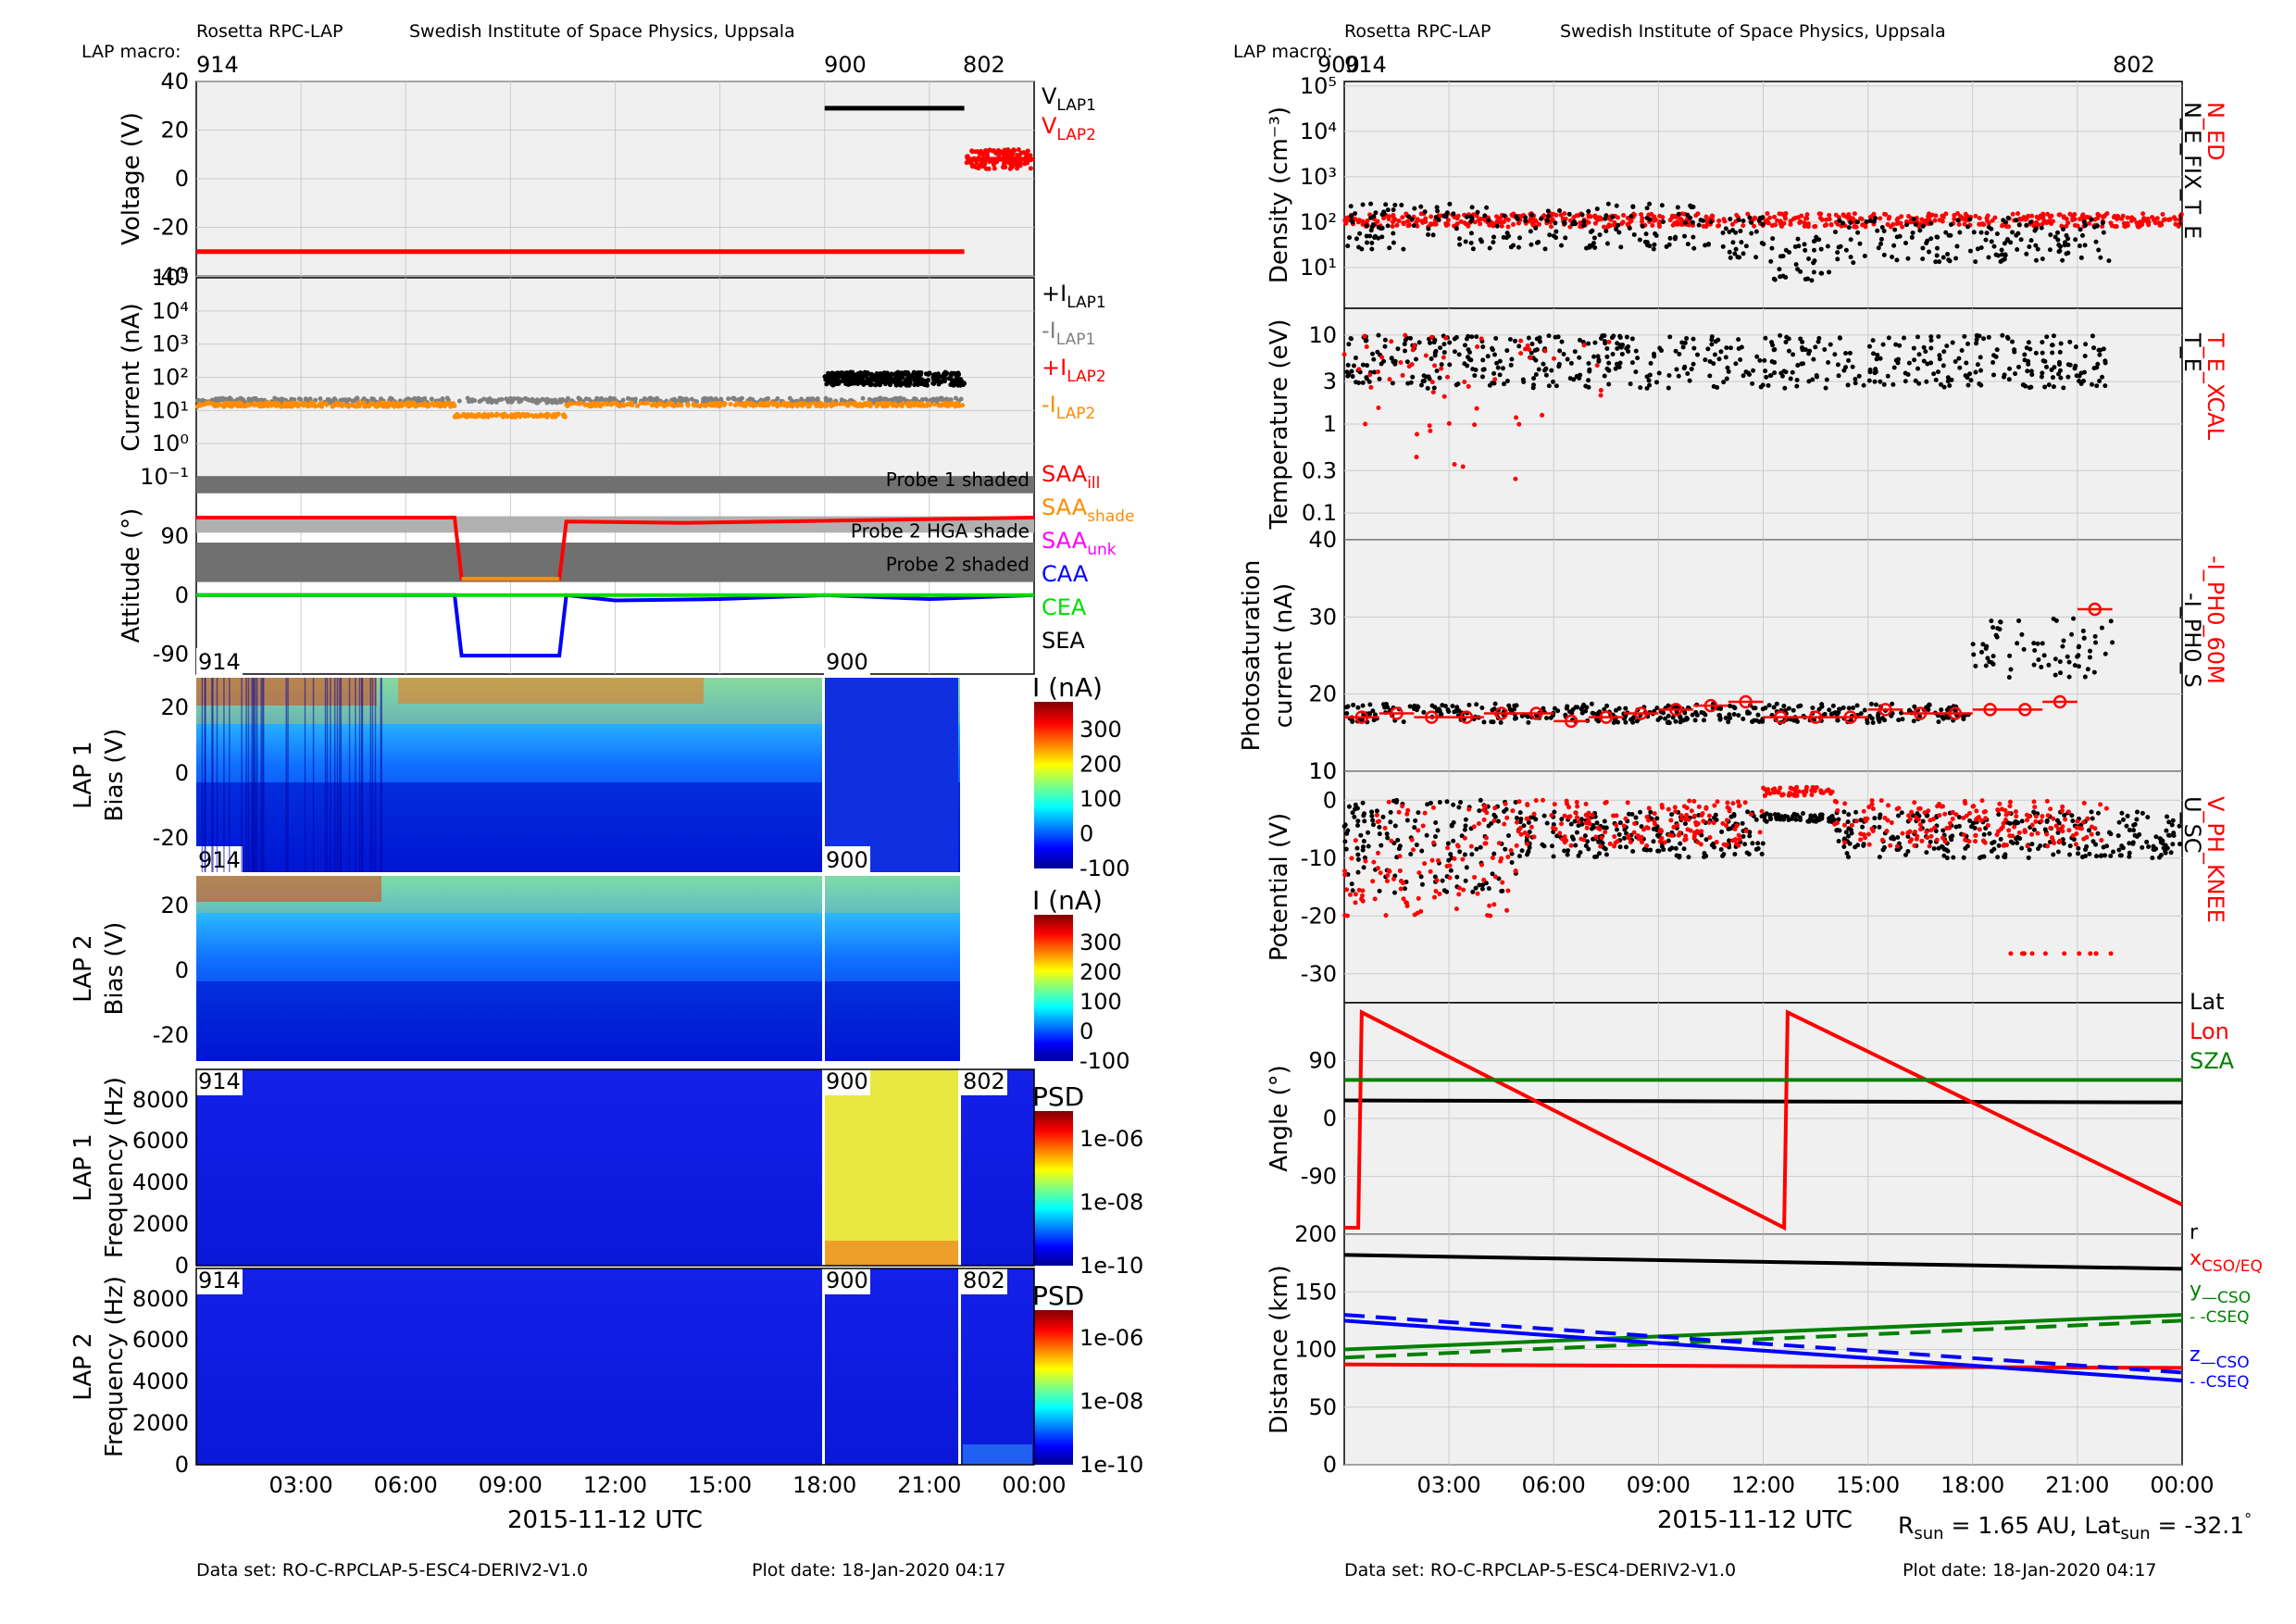 This screenshot has height=1624, width=2296. I want to click on temperature-black, so click(1726, 361).